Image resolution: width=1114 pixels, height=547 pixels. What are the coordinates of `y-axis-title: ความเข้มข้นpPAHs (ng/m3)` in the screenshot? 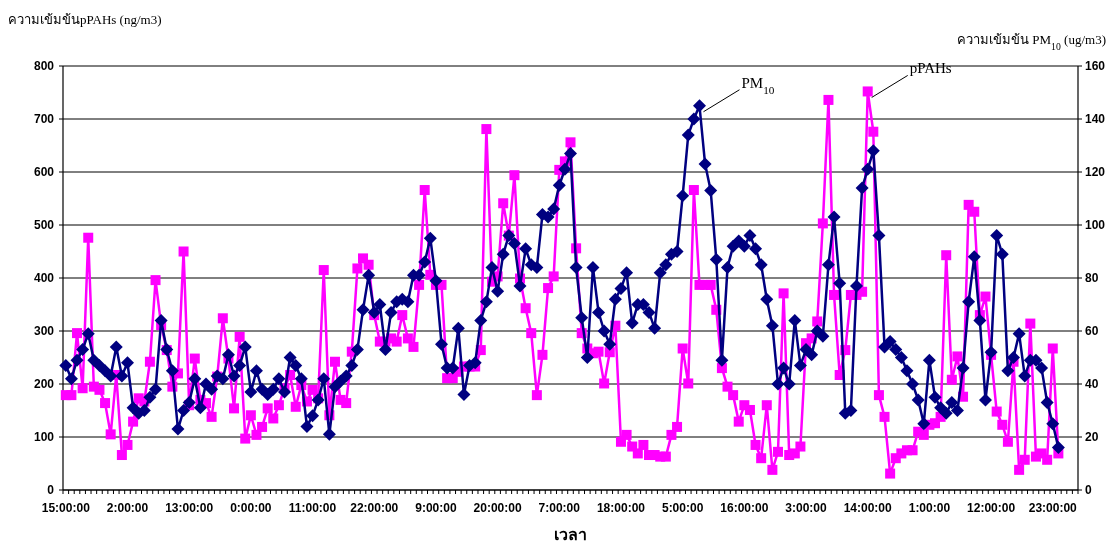 It's located at (85, 19).